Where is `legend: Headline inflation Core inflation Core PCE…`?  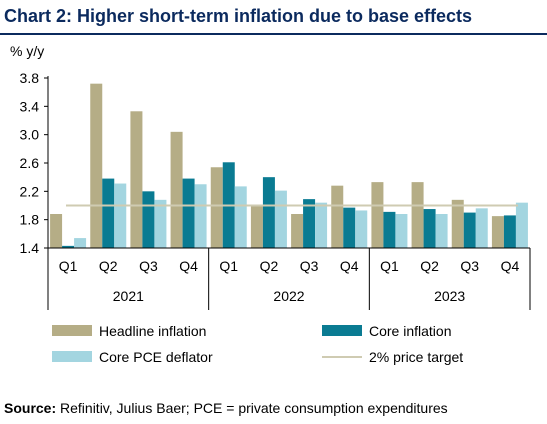
legend: Headline inflation Core inflation Core PCE… is located at coordinates (257, 344).